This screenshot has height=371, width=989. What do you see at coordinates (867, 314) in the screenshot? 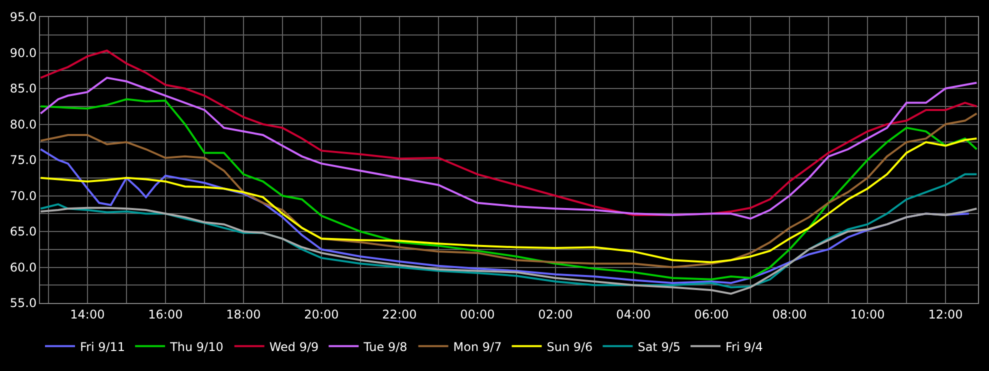
I see `x-tick-label: 10:00` at bounding box center [867, 314].